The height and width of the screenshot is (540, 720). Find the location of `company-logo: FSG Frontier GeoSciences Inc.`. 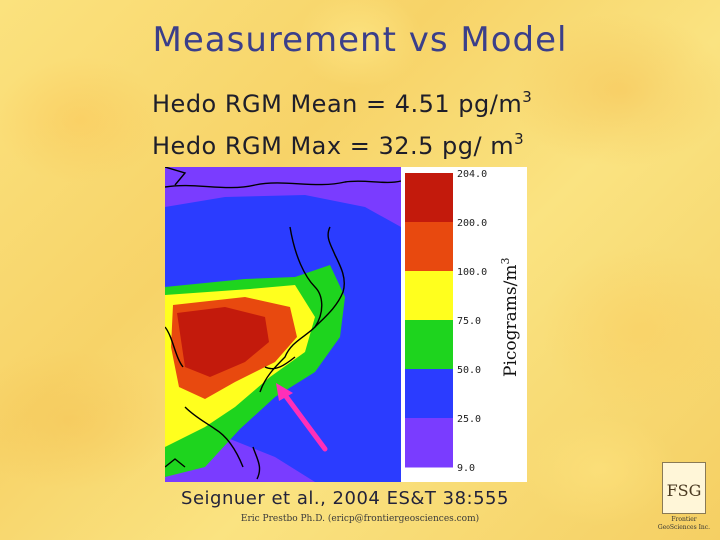

company-logo: FSG Frontier GeoSciences Inc. is located at coordinates (684, 500).